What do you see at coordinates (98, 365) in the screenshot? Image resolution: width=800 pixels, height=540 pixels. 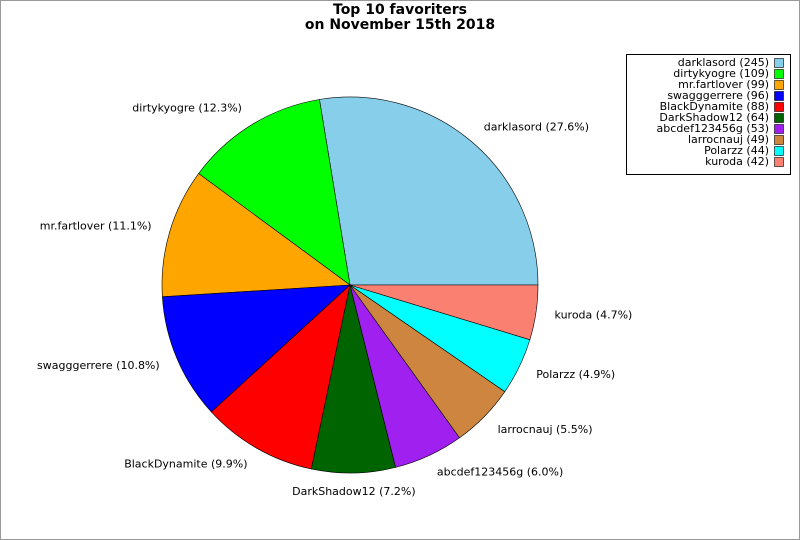 I see `slice-label: swagggerrere (10.8%)` at bounding box center [98, 365].